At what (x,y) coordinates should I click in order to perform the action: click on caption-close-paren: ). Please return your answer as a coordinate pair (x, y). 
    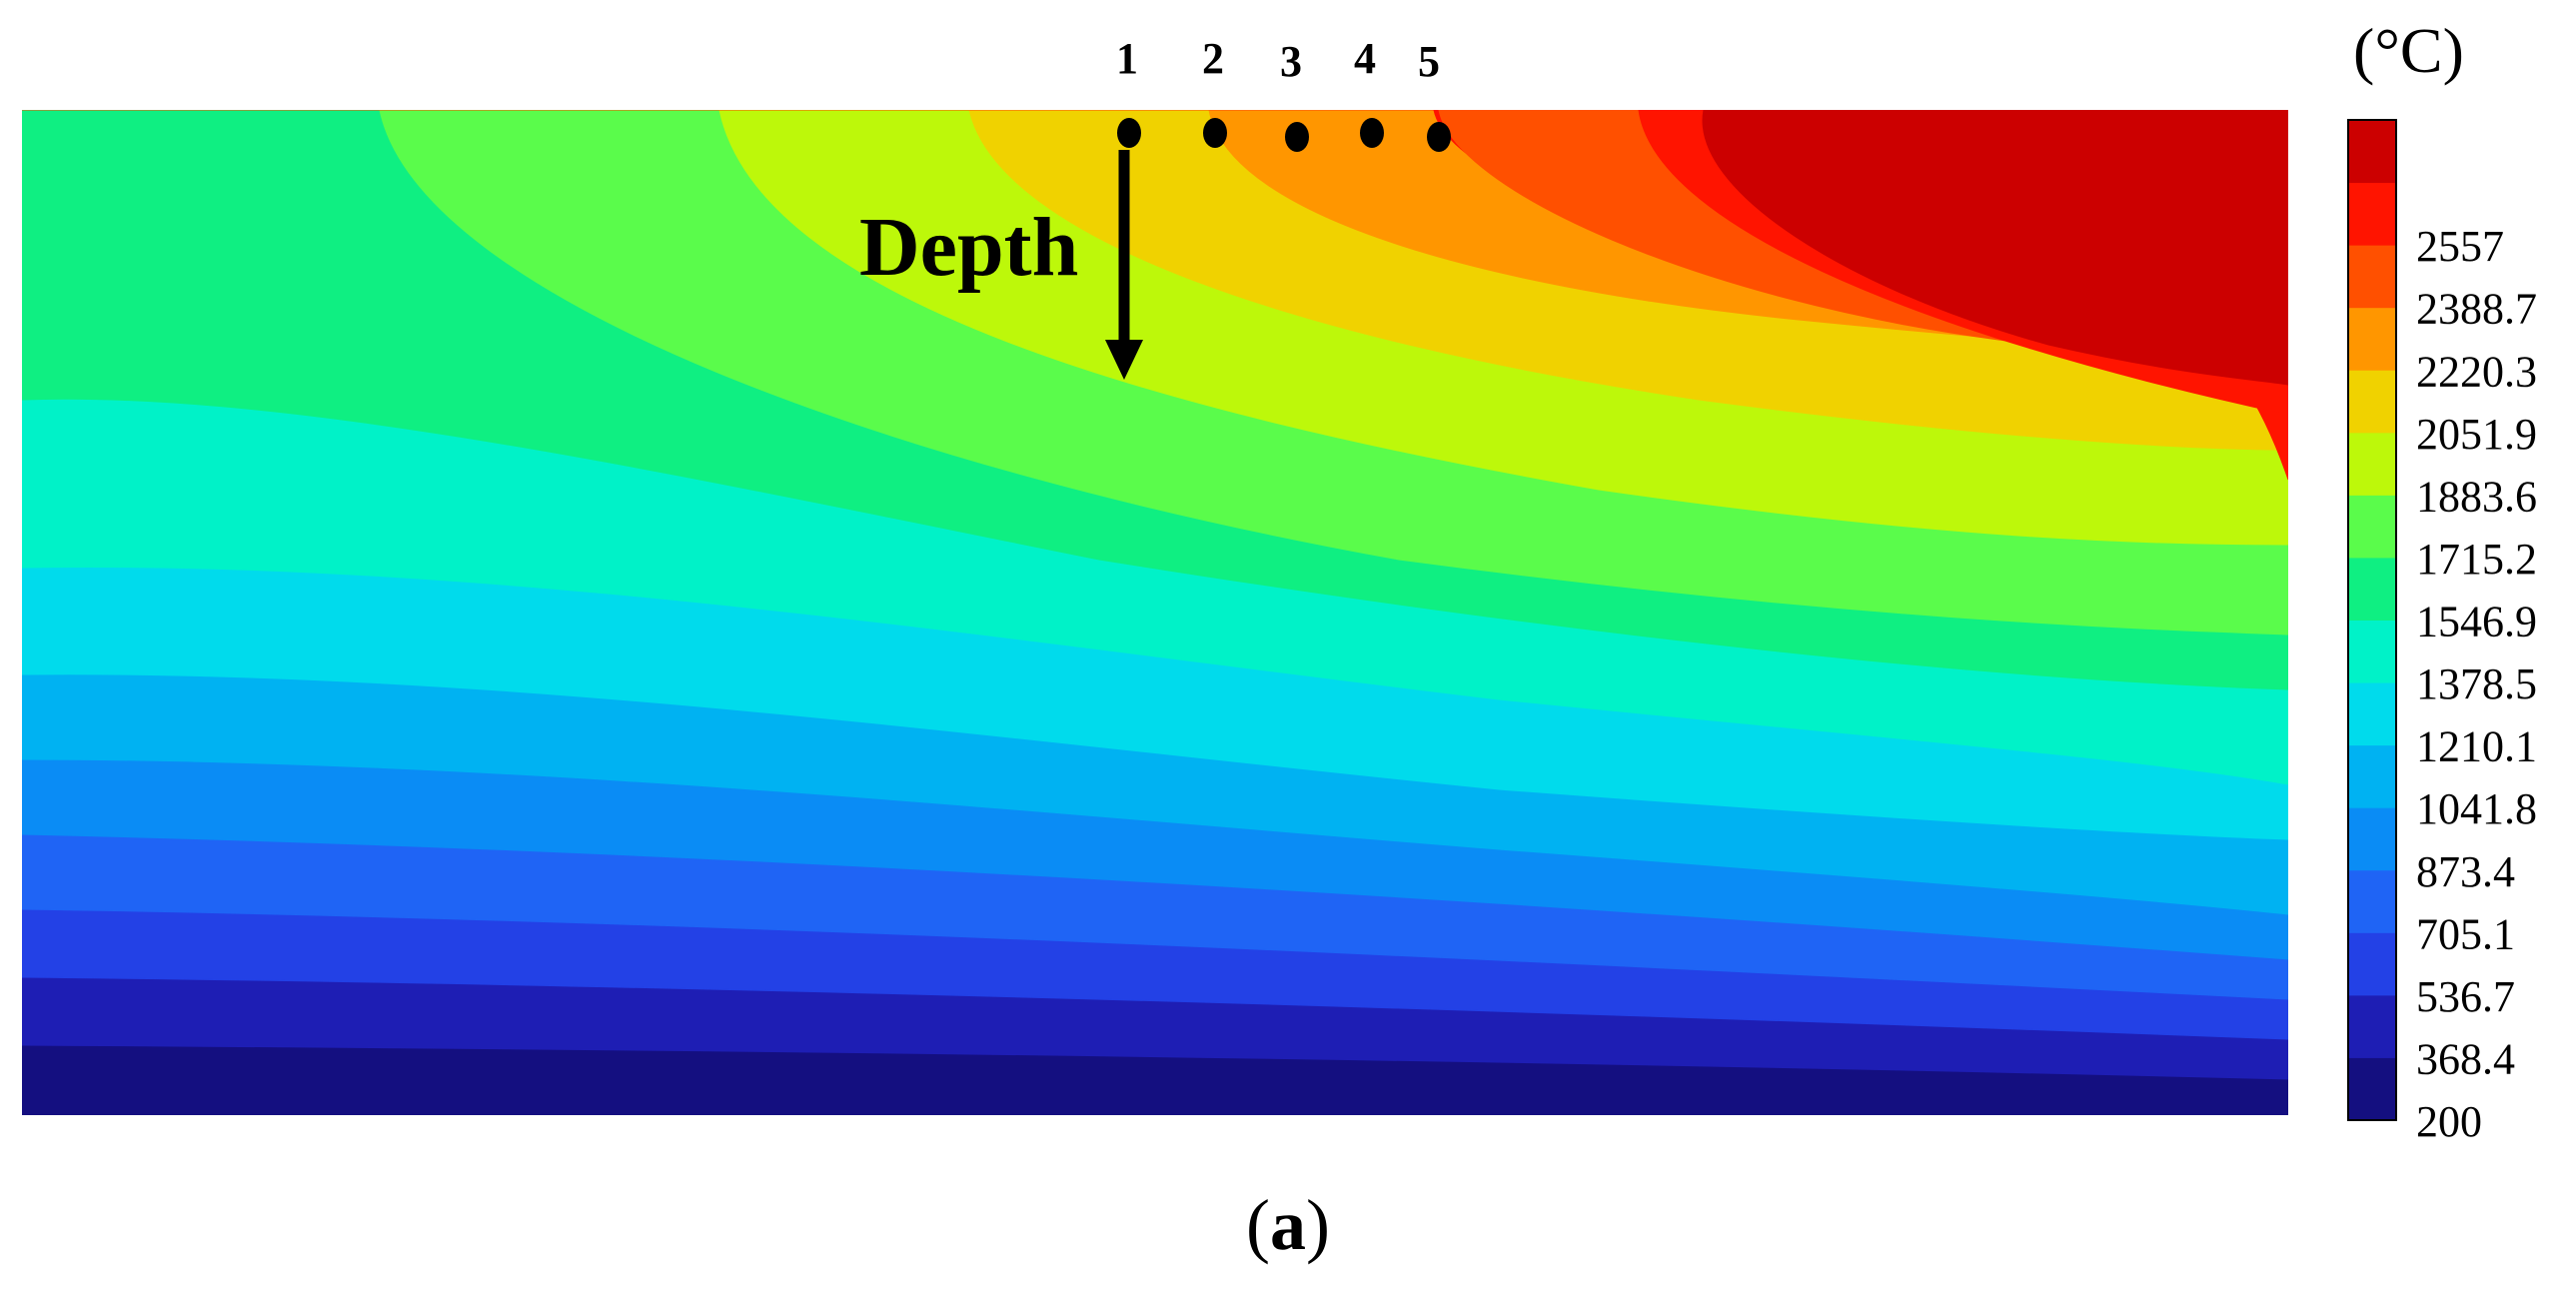
    Looking at the image, I should click on (1318, 1225).